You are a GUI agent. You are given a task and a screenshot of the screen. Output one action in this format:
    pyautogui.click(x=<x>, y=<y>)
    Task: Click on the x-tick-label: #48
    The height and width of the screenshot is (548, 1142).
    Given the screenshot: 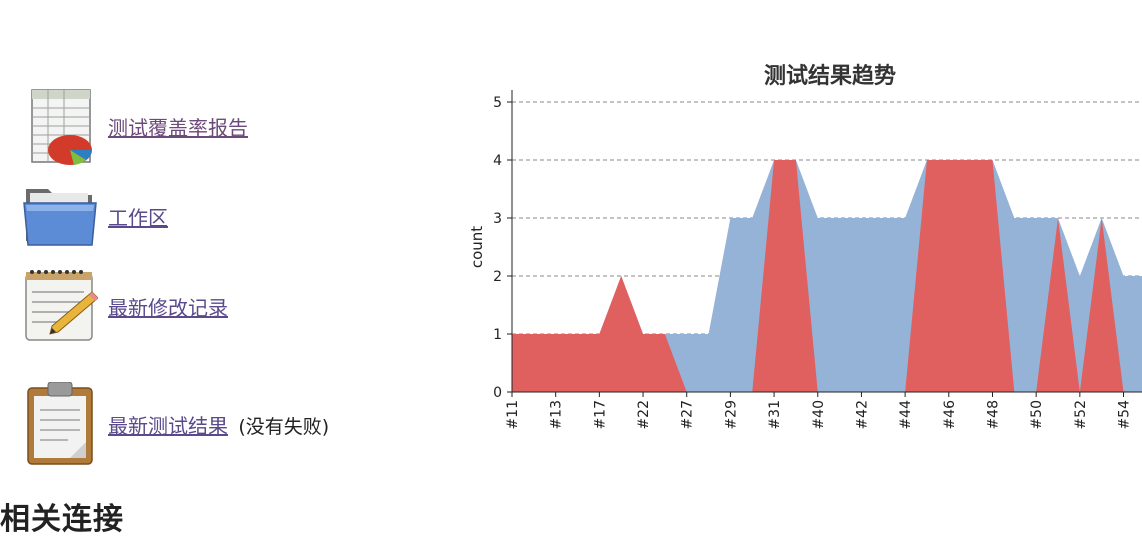 What is the action you would take?
    pyautogui.click(x=993, y=415)
    